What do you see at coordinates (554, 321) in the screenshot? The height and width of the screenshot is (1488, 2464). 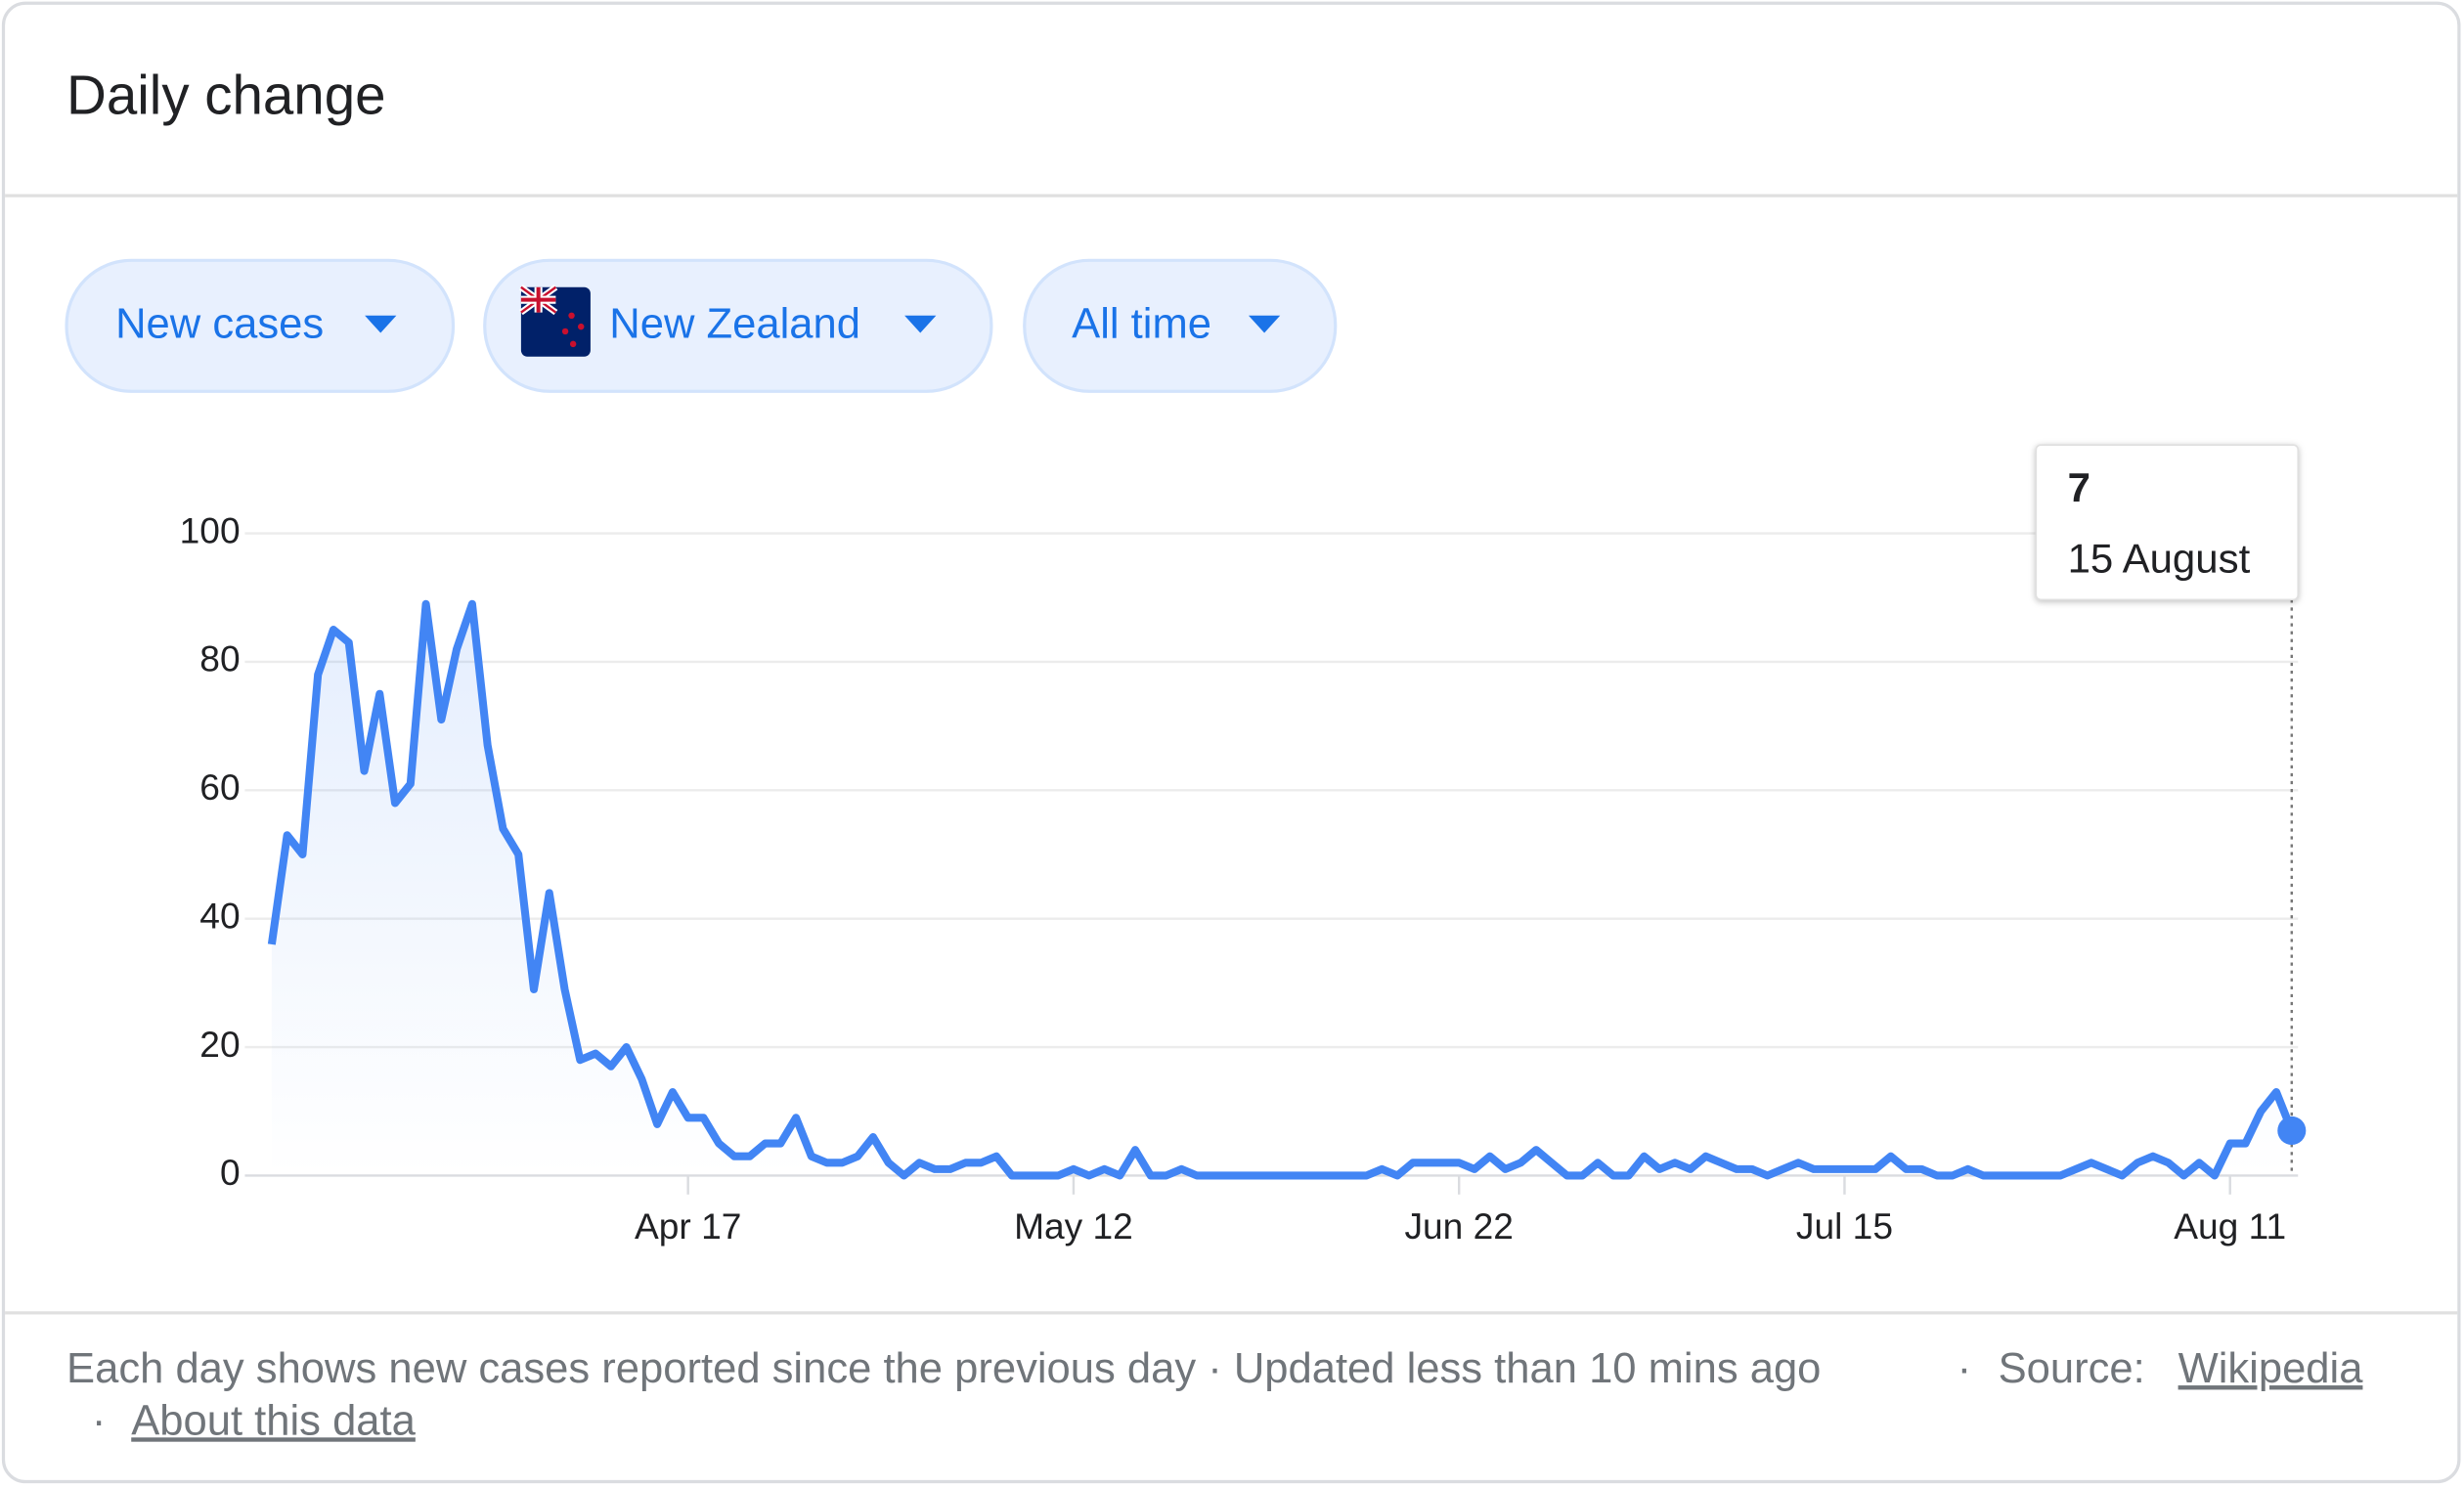 I see `flag` at bounding box center [554, 321].